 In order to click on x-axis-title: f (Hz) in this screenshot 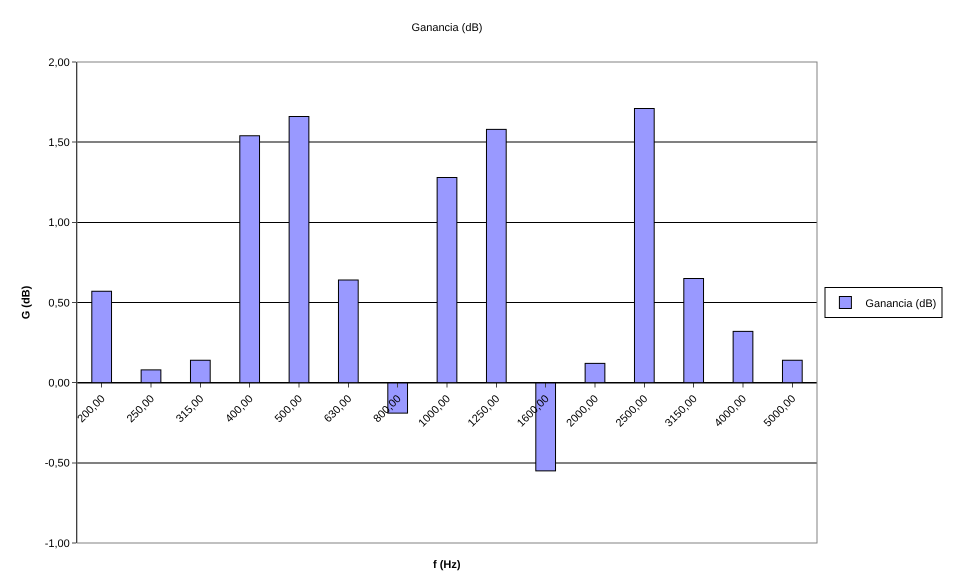, I will do `click(447, 565)`.